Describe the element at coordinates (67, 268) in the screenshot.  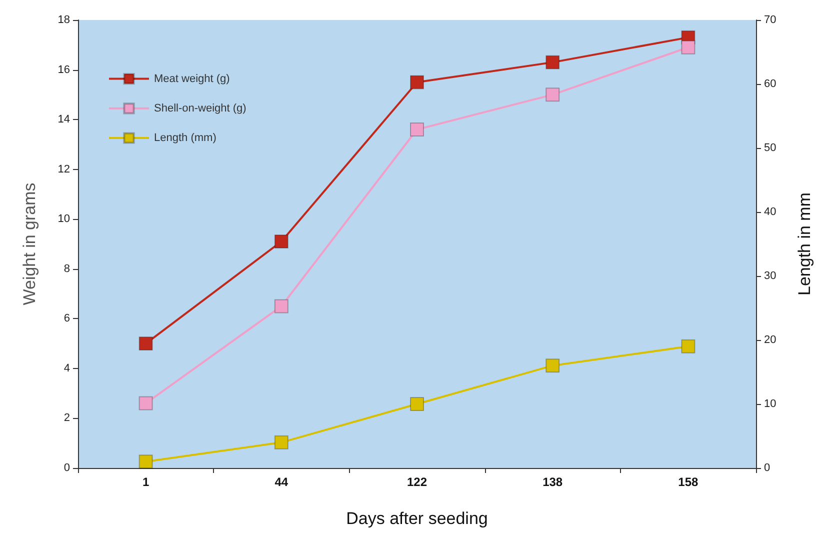
I see `y-tick-label: 8` at that location.